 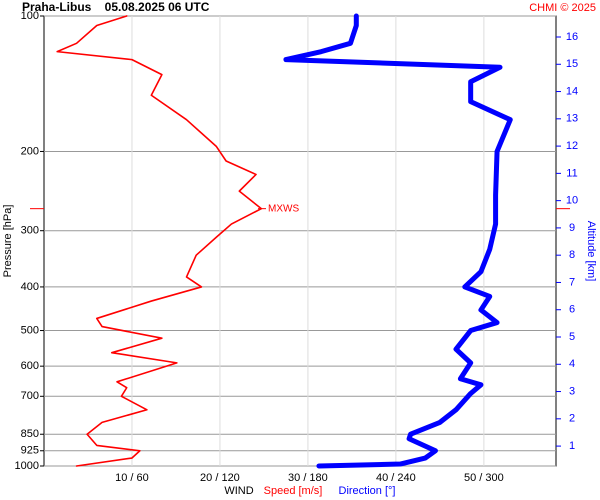 I want to click on y2-tick-label: 8, so click(x=572, y=255).